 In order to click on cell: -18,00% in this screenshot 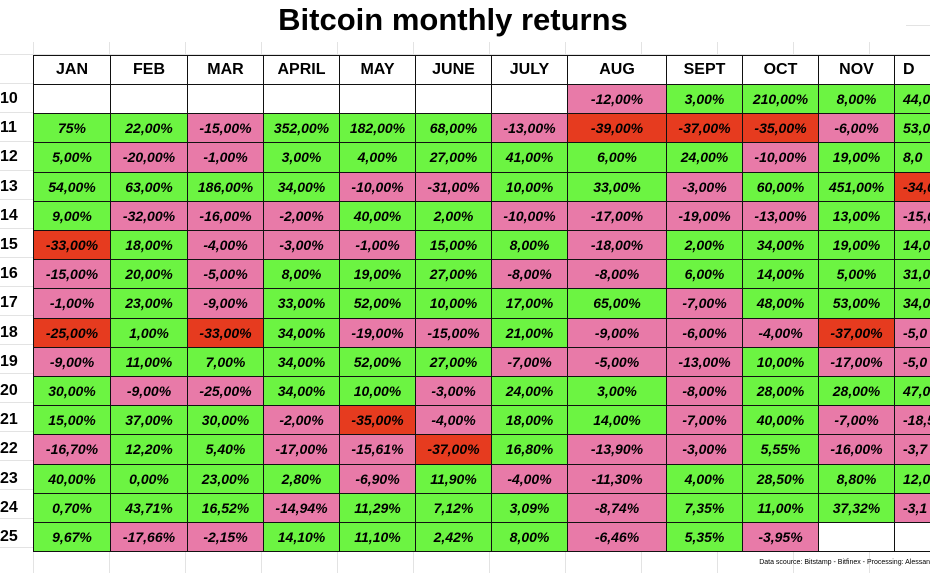, I will do `click(617, 245)`.